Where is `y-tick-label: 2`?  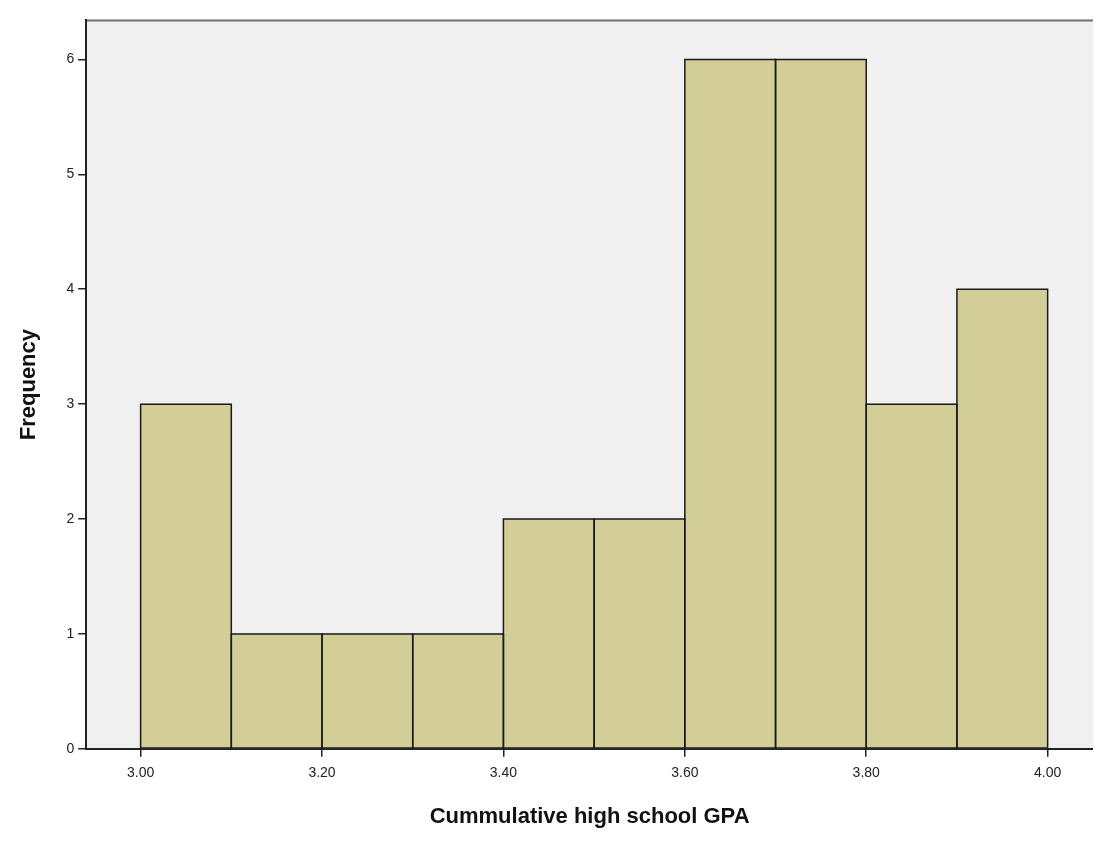
y-tick-label: 2 is located at coordinates (70, 517).